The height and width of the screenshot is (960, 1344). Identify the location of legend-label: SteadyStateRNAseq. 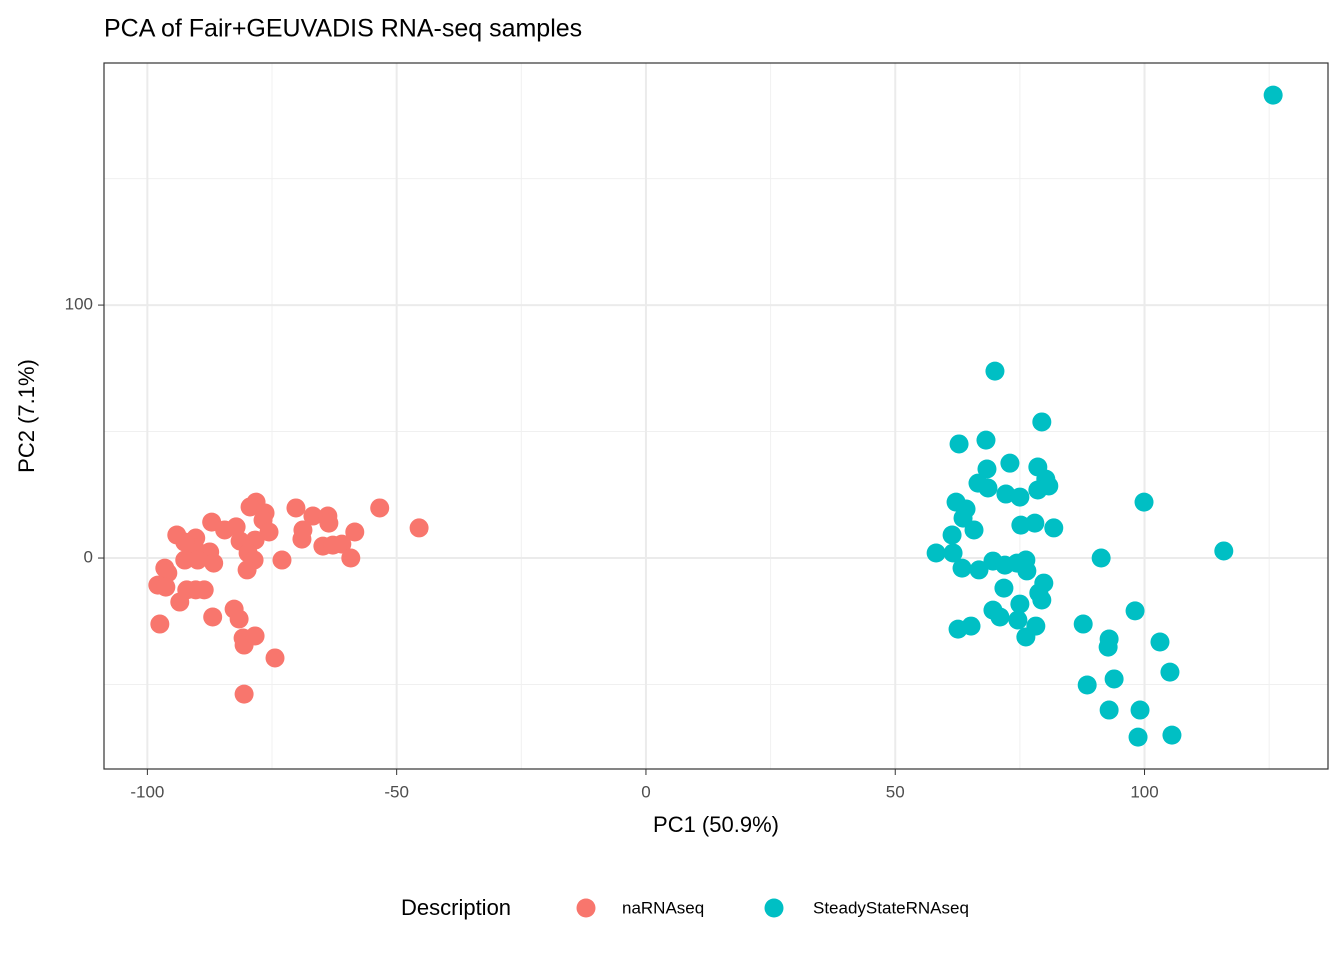
(891, 907).